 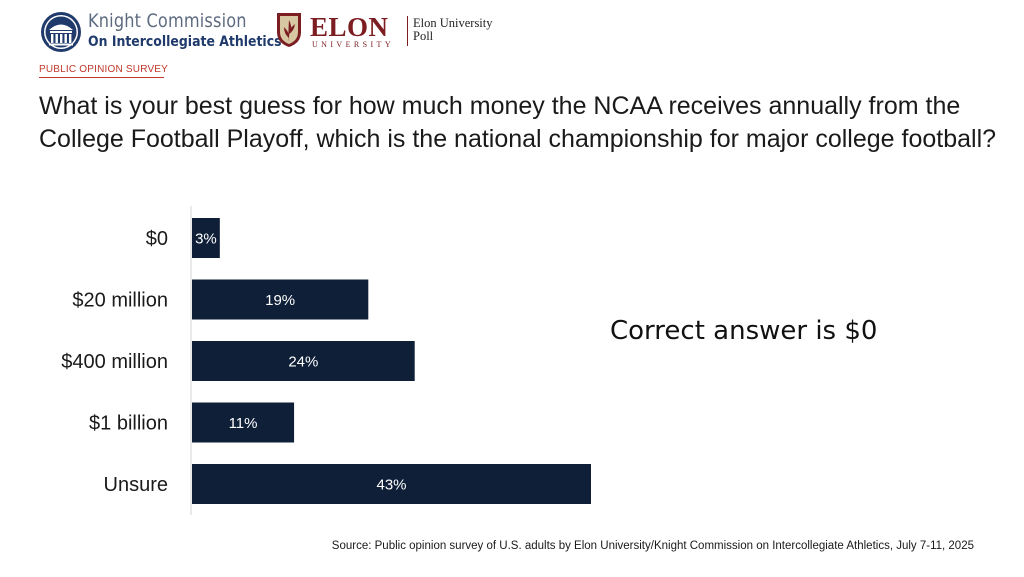 I want to click on data-label: 24%, so click(x=303, y=362).